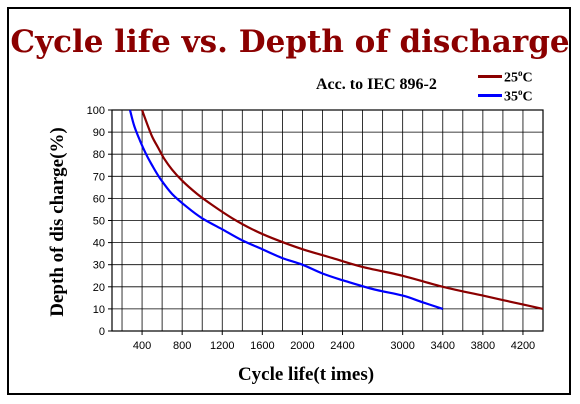 The height and width of the screenshot is (404, 580). I want to click on x-axis-title: Cycle life(t imes), so click(306, 374).